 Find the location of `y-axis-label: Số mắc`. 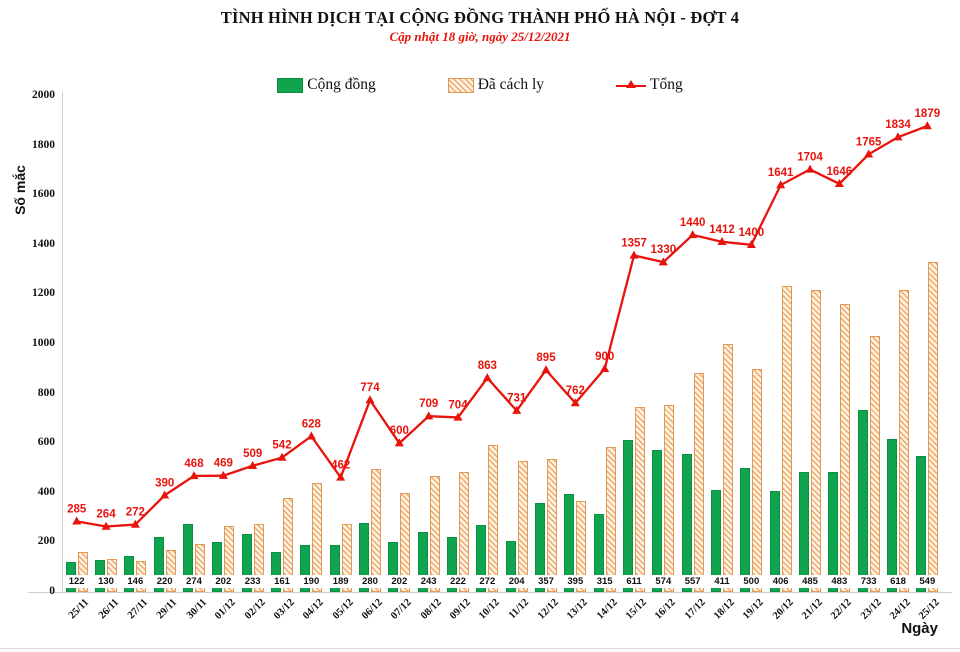

y-axis-label: Số mắc is located at coordinates (20, 190).